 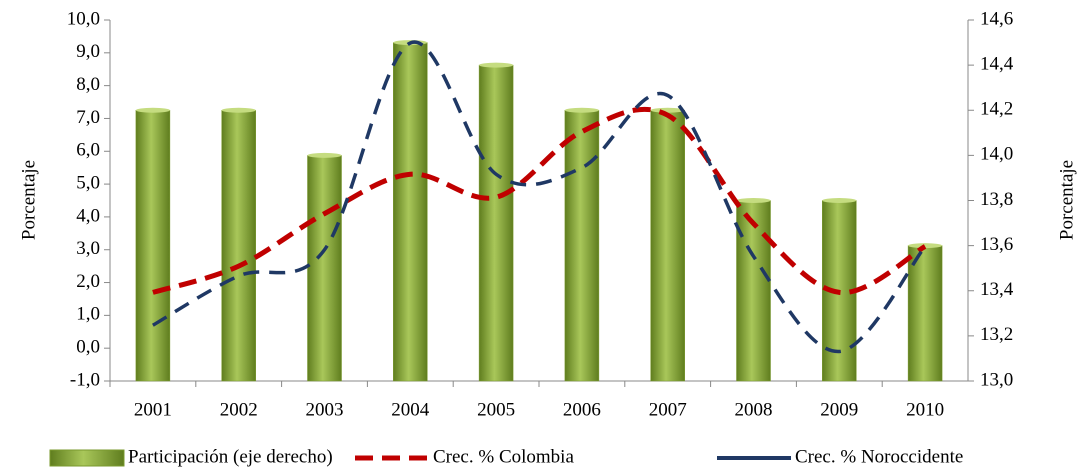 I want to click on x-tick-label: 2008, so click(x=754, y=409).